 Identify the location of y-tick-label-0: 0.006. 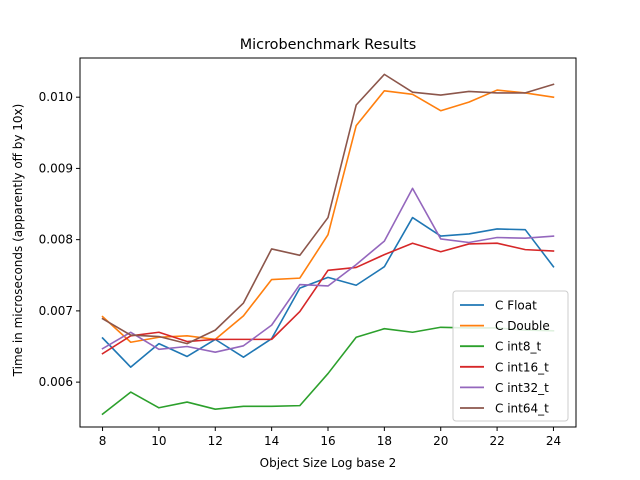
(56, 382).